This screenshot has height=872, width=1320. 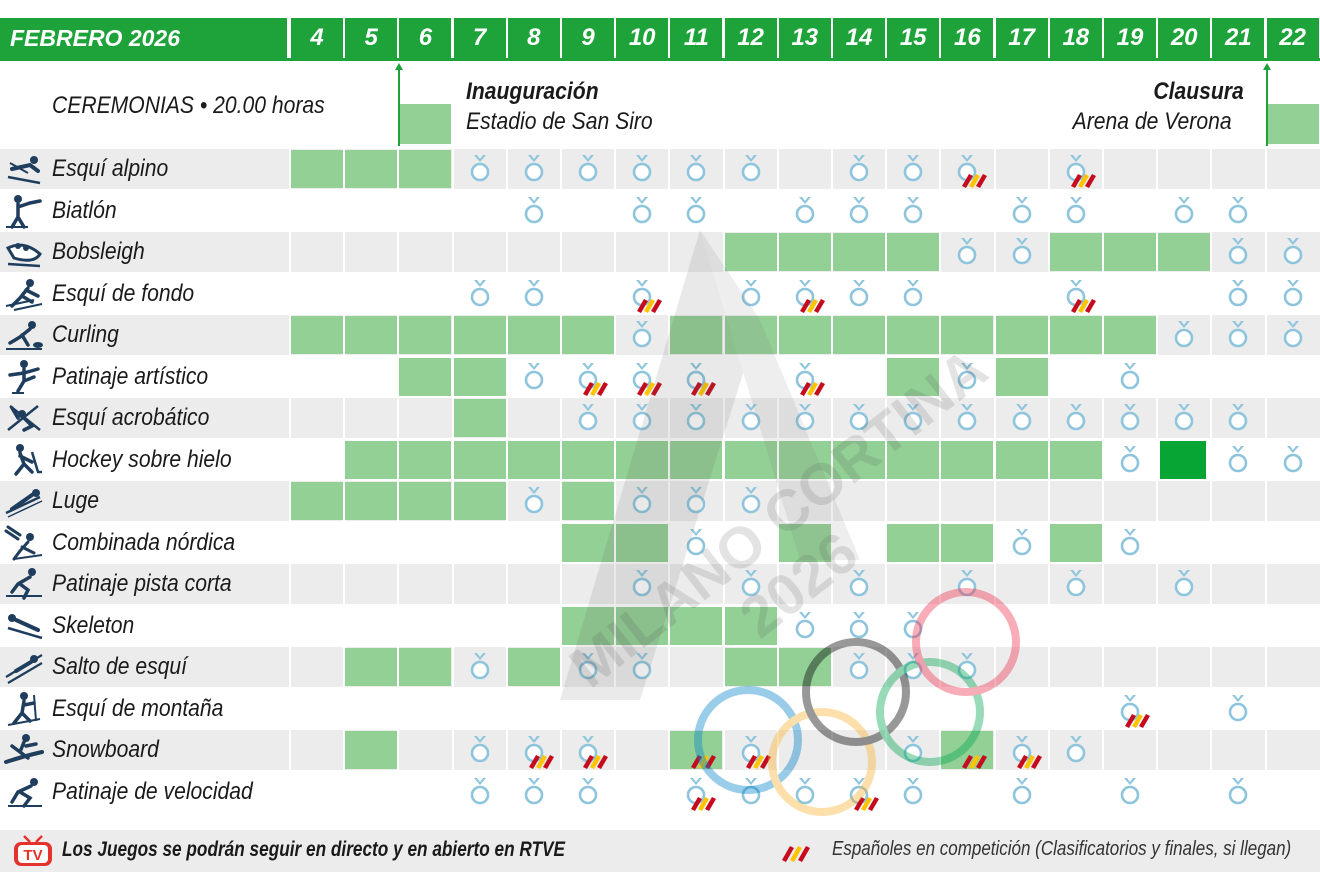 What do you see at coordinates (1292, 38) in the screenshot?
I see `day-header-22: 22` at bounding box center [1292, 38].